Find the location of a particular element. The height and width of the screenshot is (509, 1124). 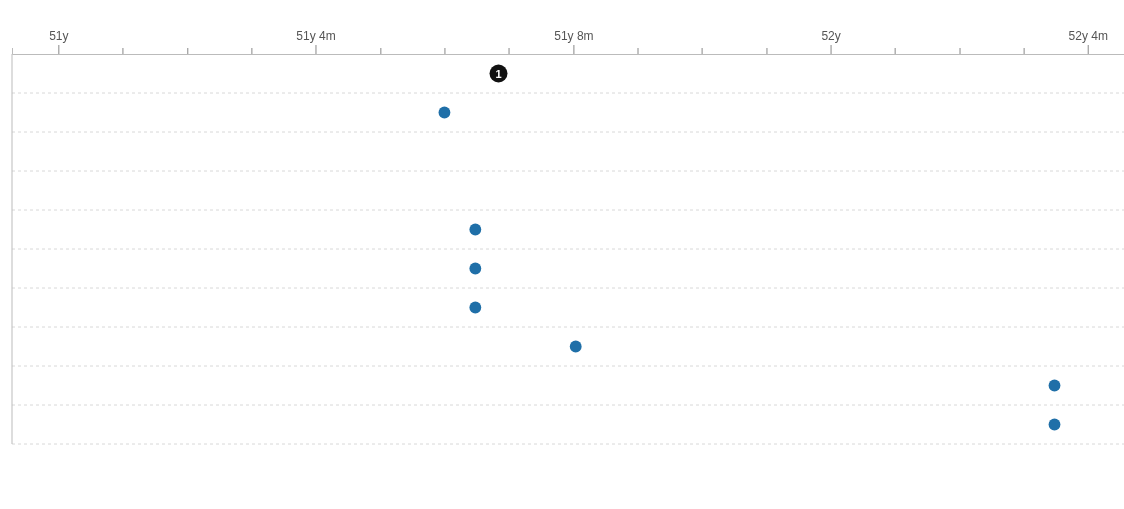

annotation: 1 is located at coordinates (498, 73).